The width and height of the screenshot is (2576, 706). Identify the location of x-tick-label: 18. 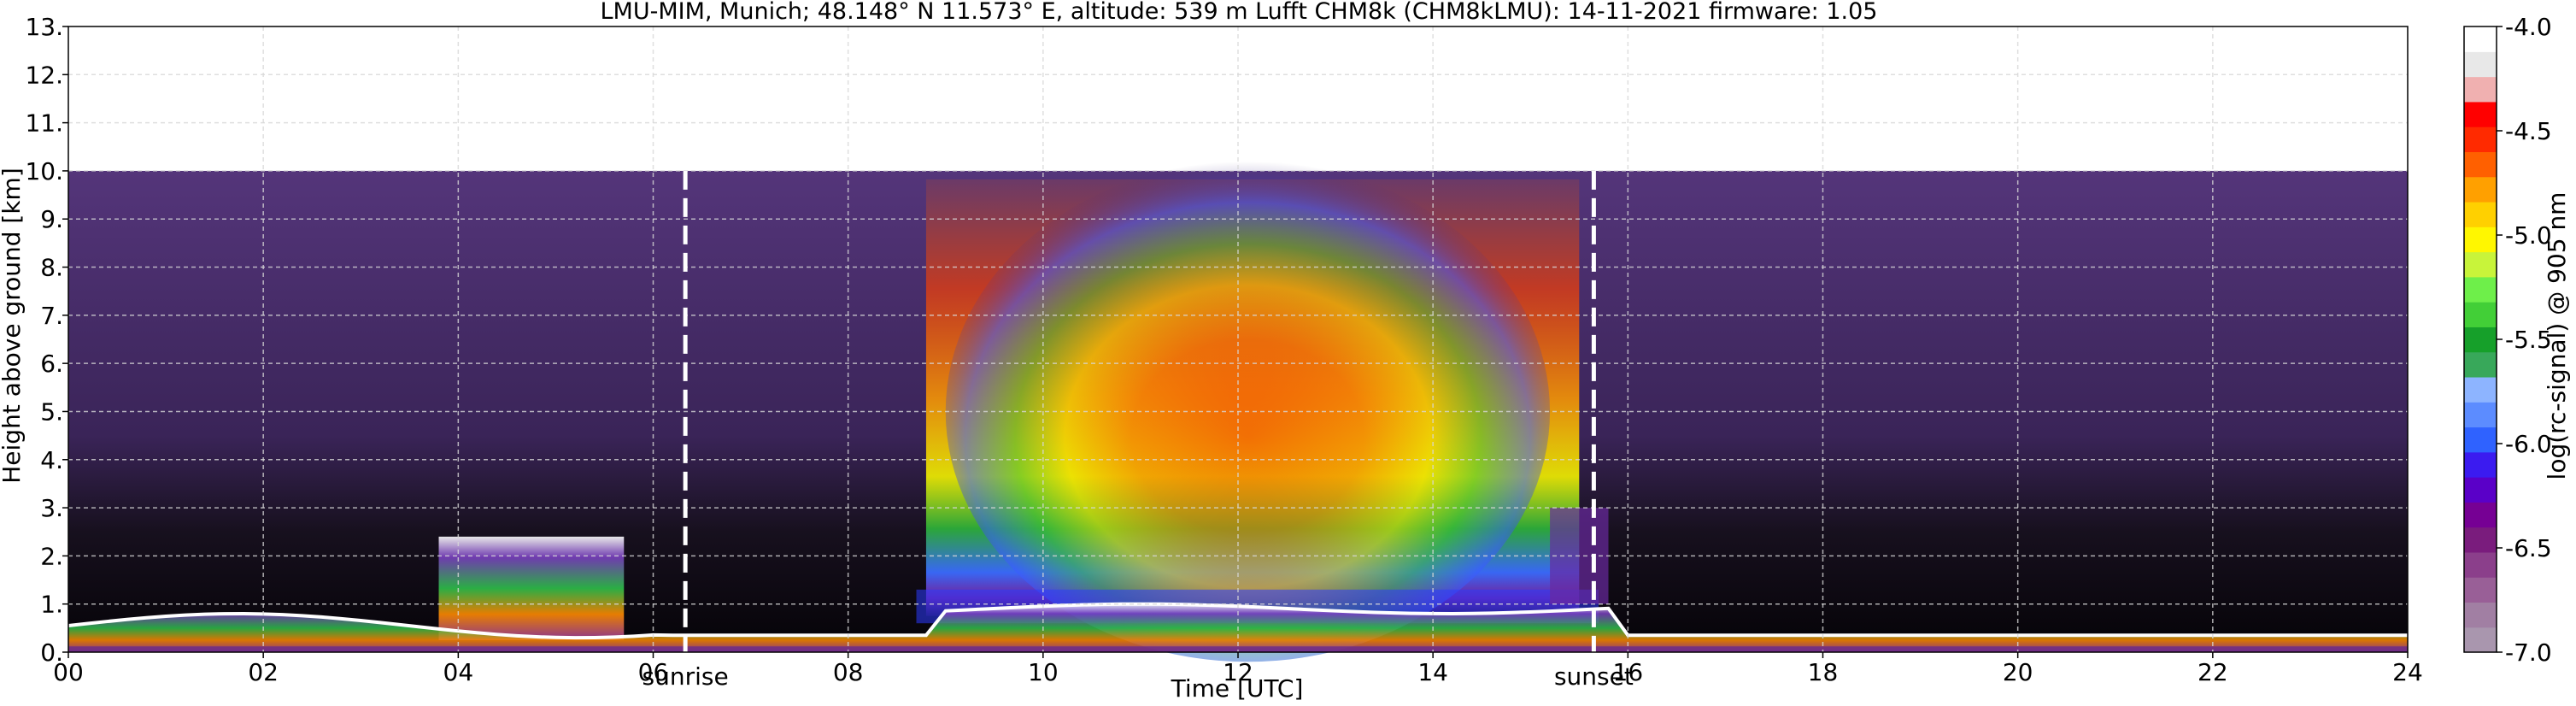
(1824, 672).